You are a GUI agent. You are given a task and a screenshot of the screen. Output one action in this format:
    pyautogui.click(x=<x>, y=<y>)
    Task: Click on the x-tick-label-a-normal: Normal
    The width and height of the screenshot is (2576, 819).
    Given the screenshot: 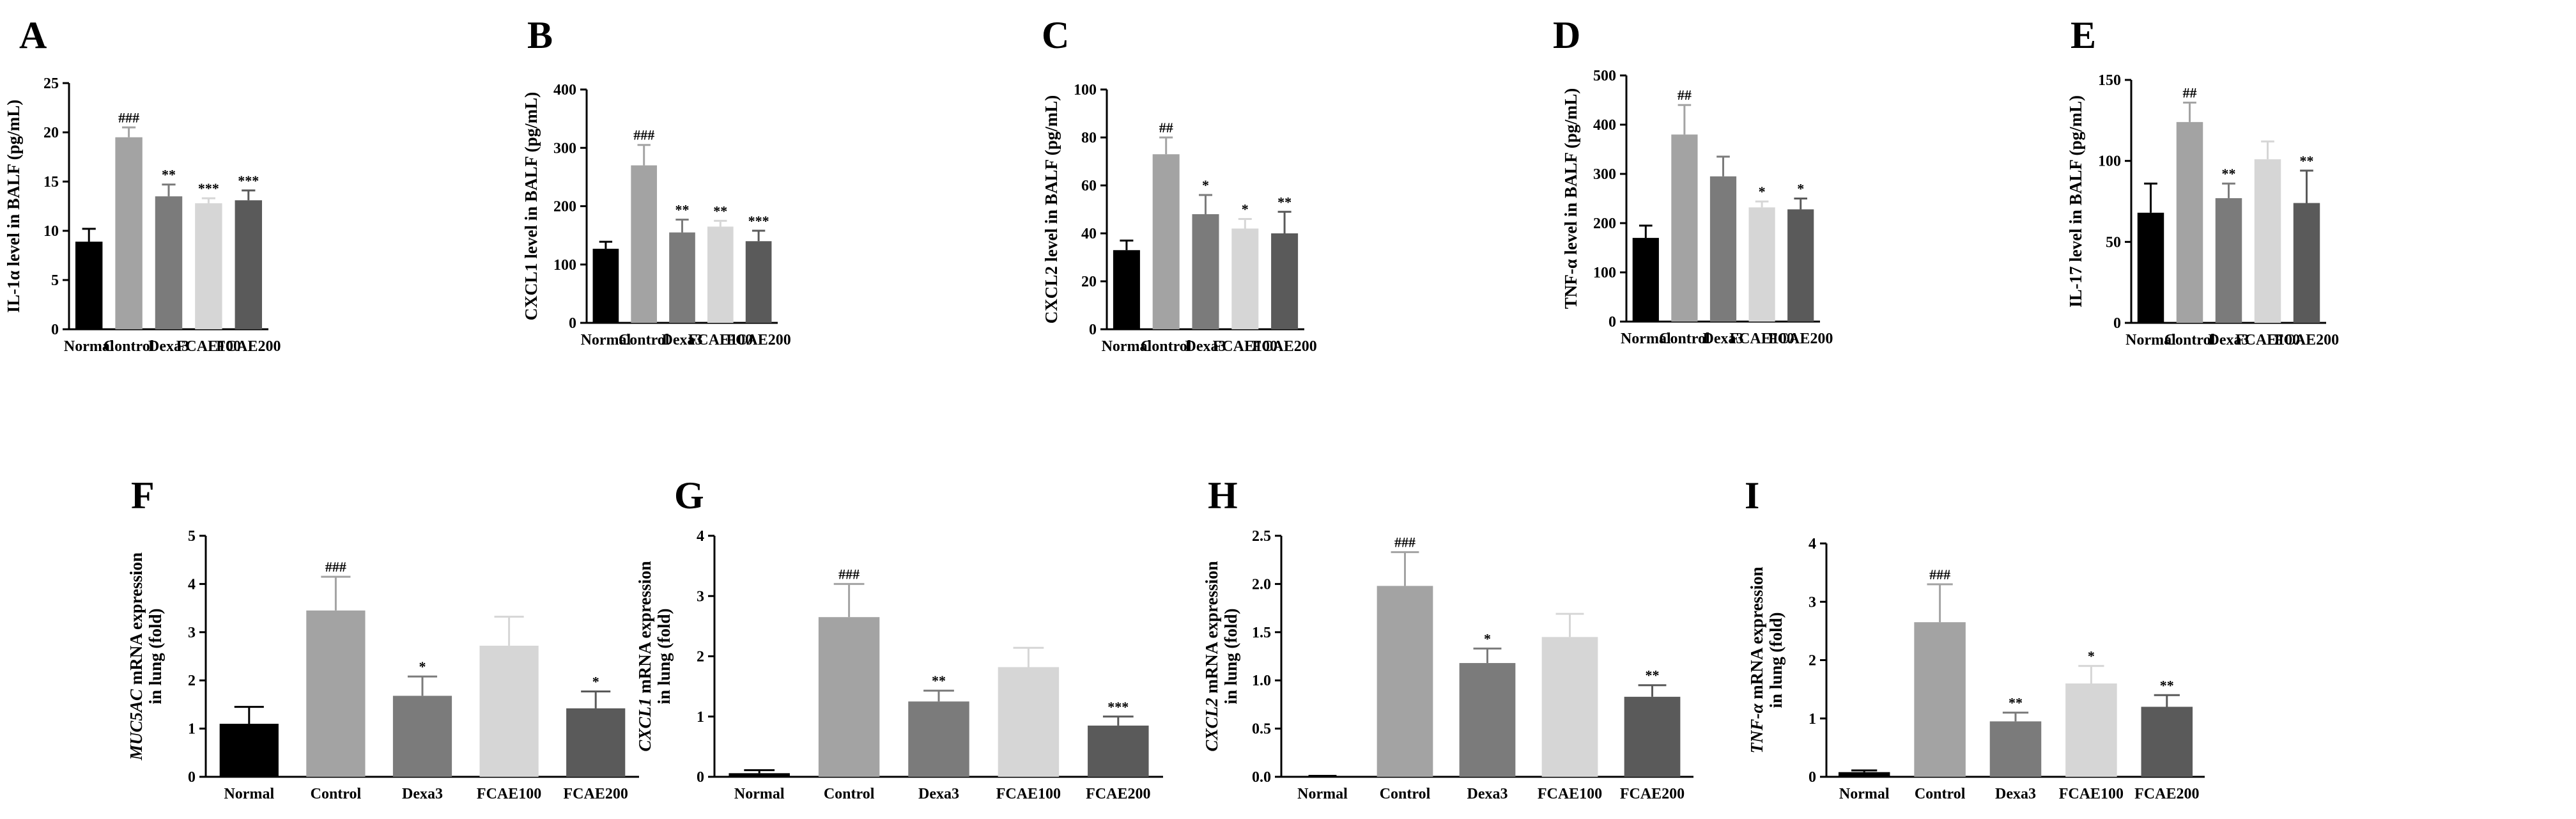 What is the action you would take?
    pyautogui.click(x=89, y=346)
    